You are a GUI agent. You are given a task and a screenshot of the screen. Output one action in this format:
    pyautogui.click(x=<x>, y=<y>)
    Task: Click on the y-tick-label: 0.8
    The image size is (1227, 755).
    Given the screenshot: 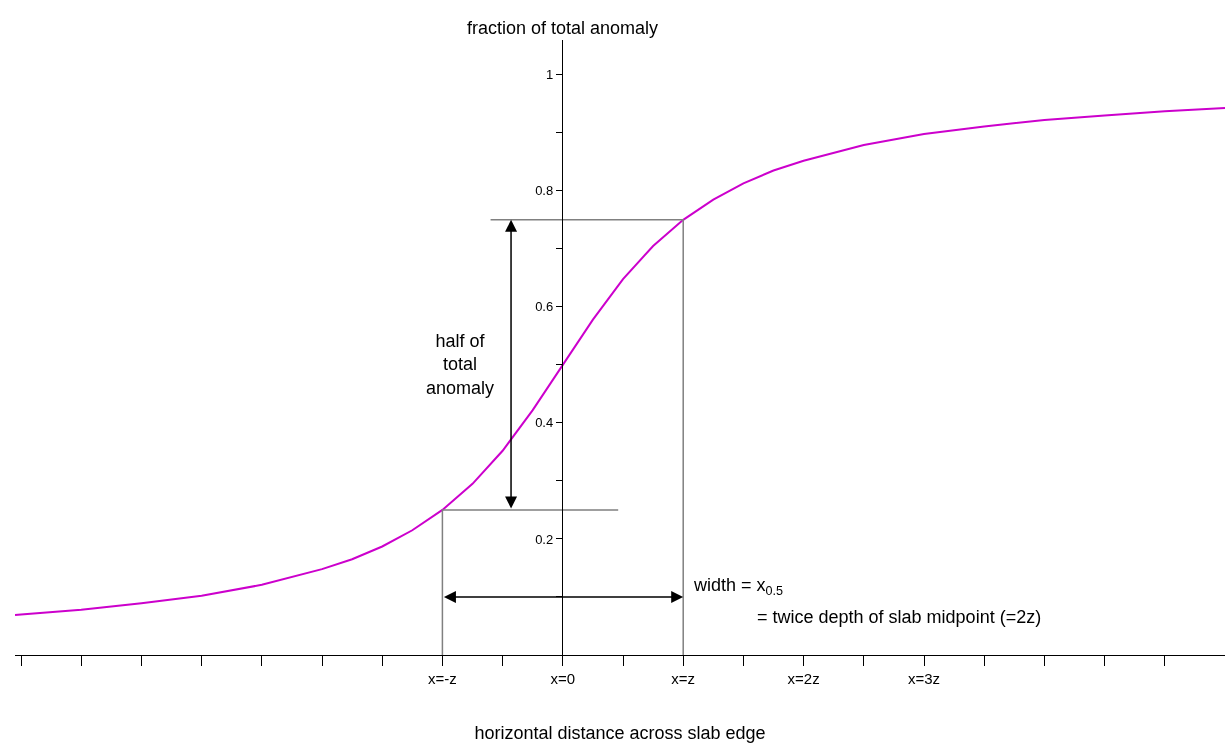 What is the action you would take?
    pyautogui.click(x=544, y=191)
    